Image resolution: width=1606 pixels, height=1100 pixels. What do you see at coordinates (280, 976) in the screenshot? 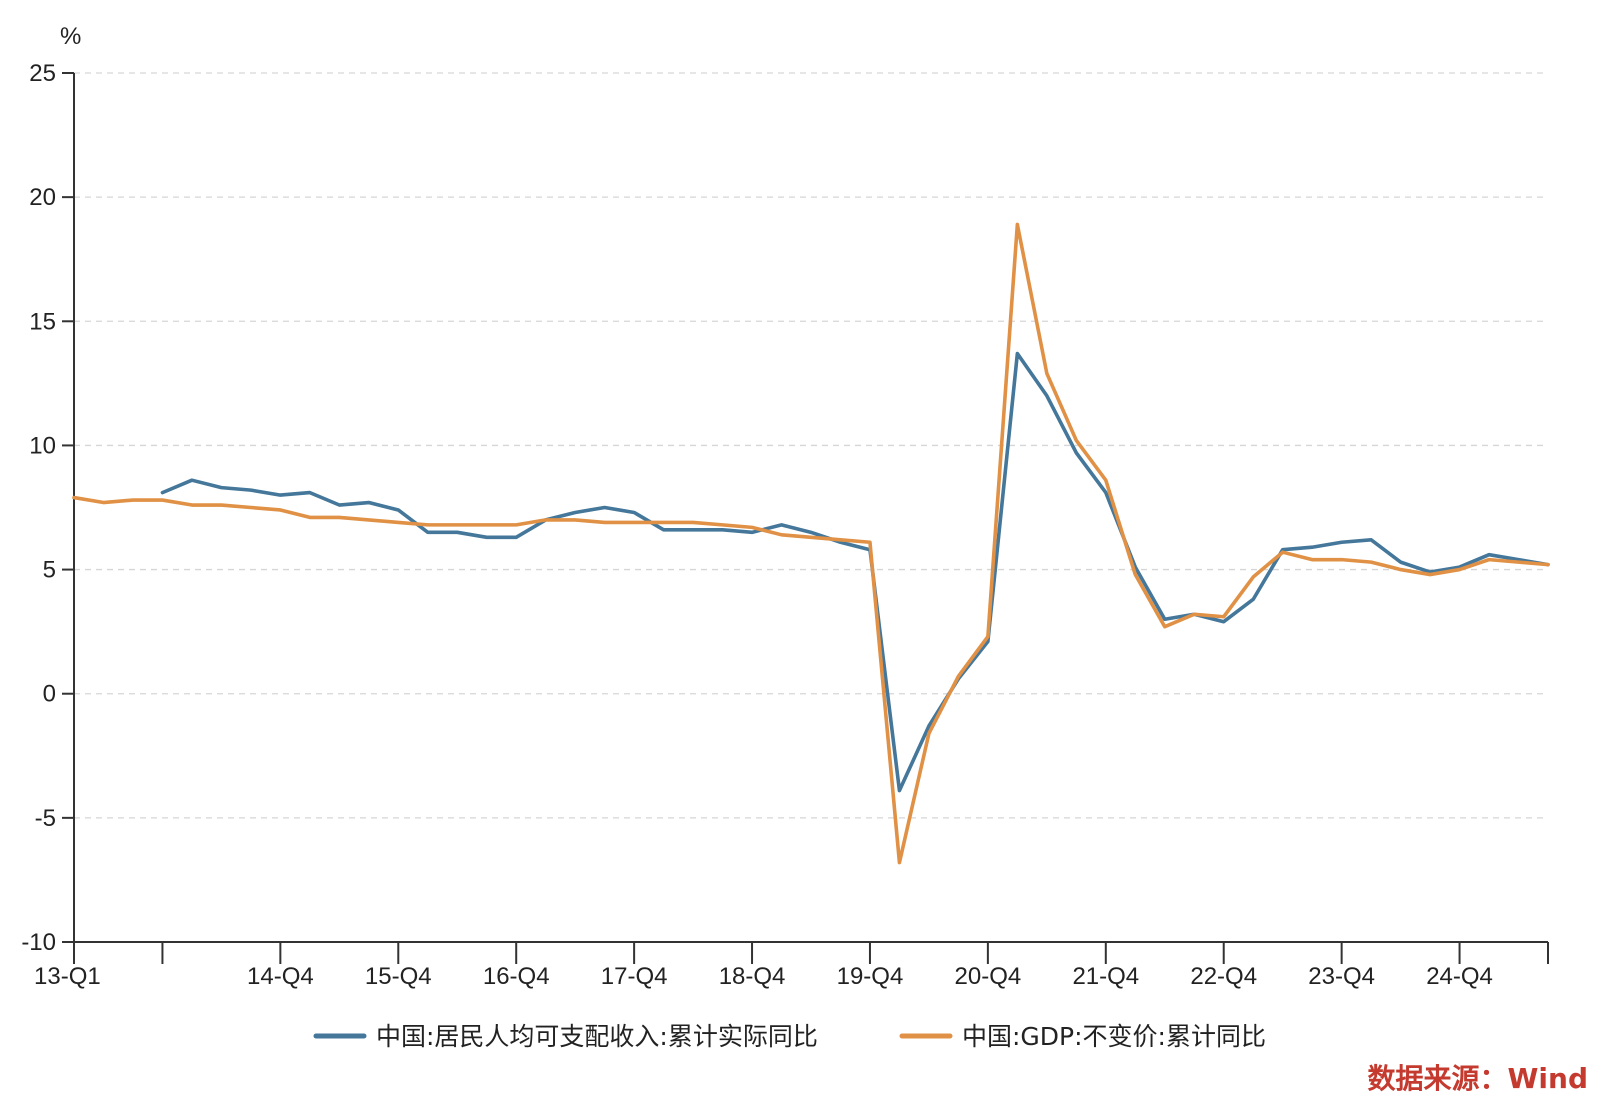
I see `x-tick-label: 14-Q4` at bounding box center [280, 976].